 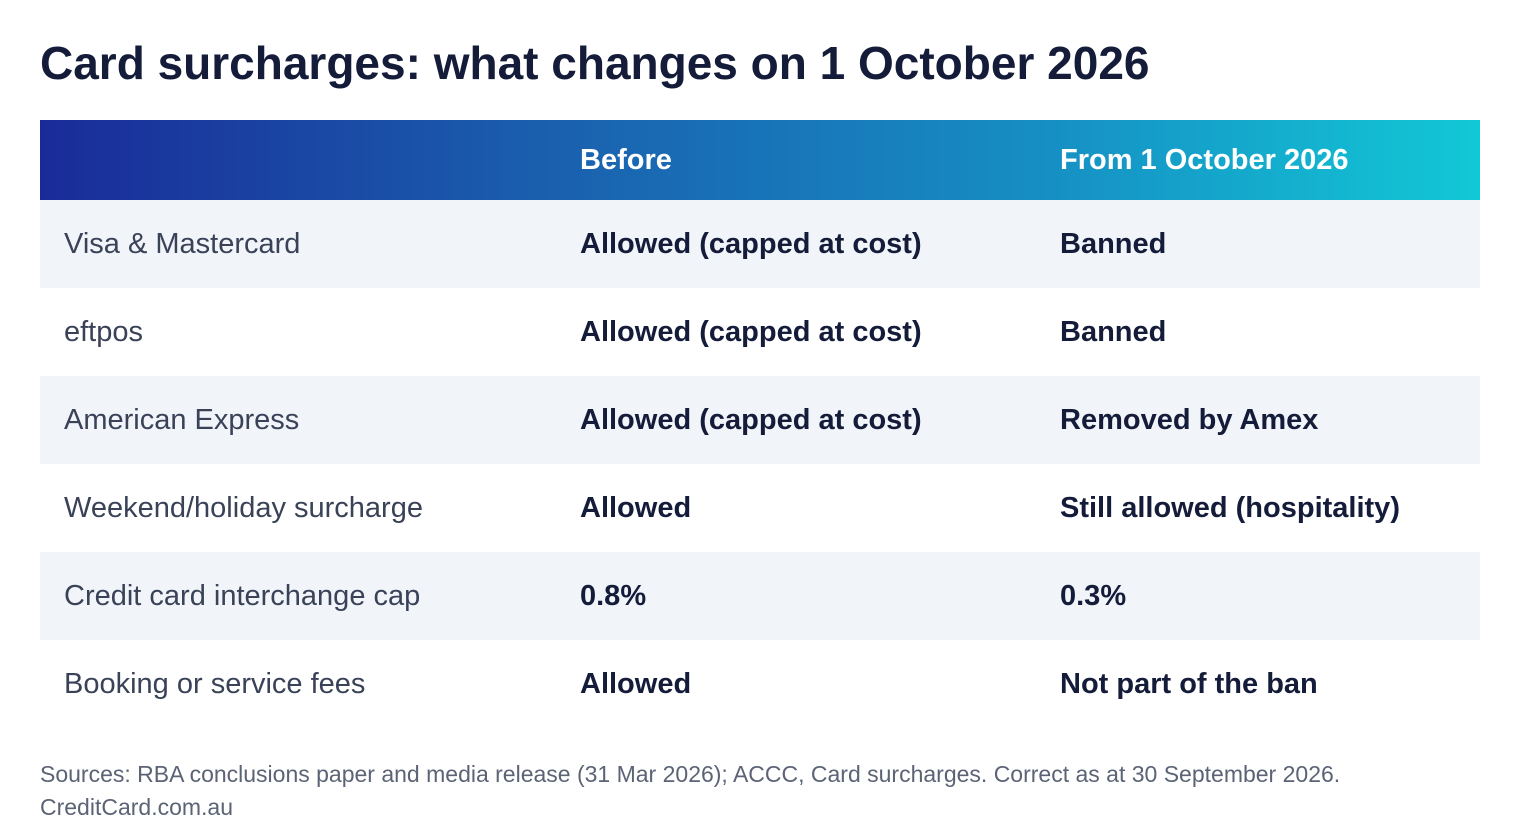 I want to click on row-label: Visa & Mastercard, so click(x=182, y=243).